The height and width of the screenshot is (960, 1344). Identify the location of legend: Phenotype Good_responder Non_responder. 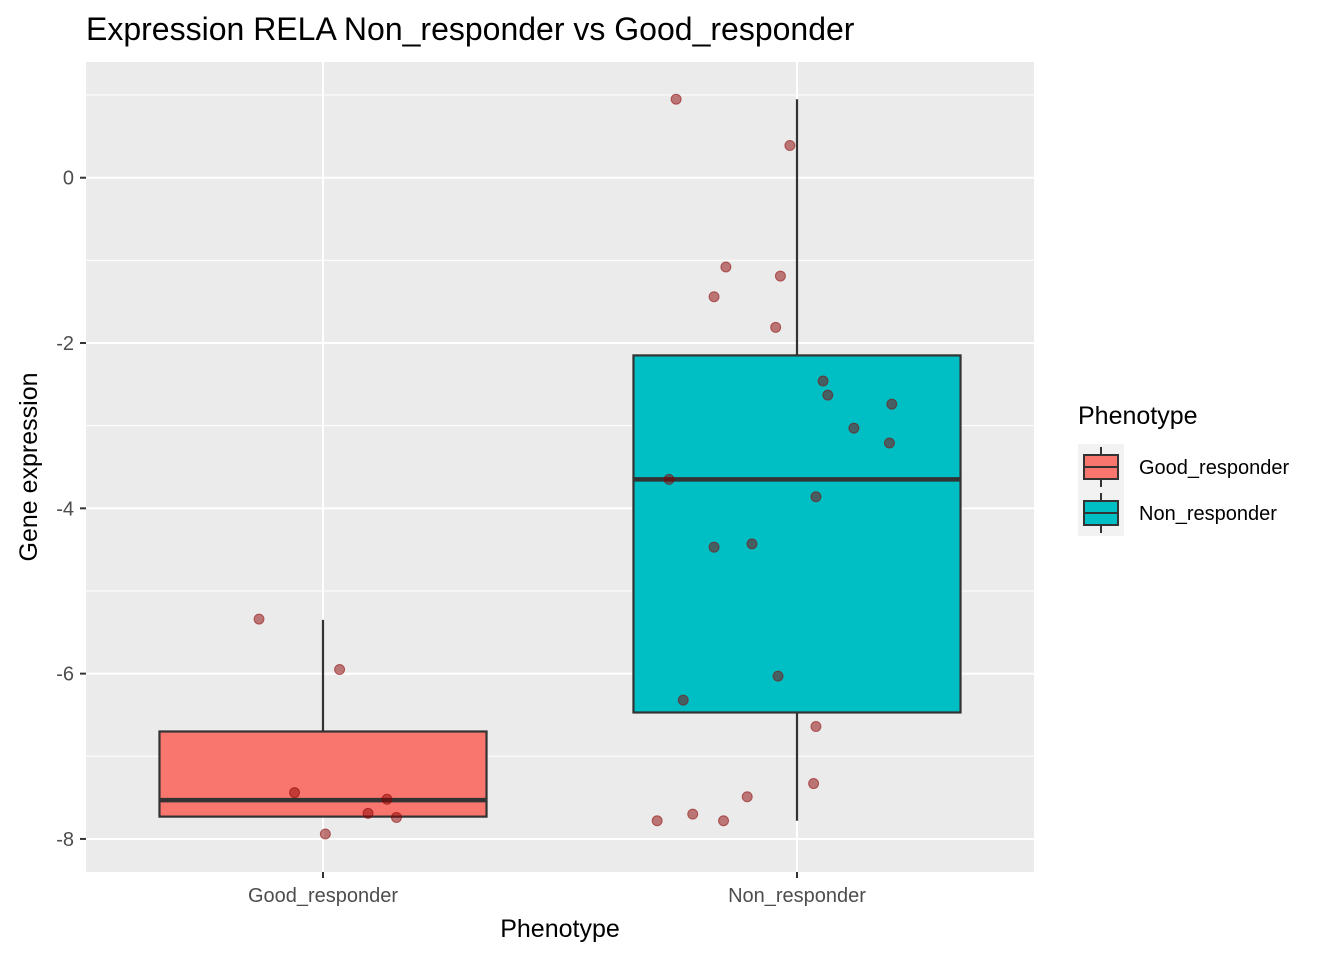
(1183, 469).